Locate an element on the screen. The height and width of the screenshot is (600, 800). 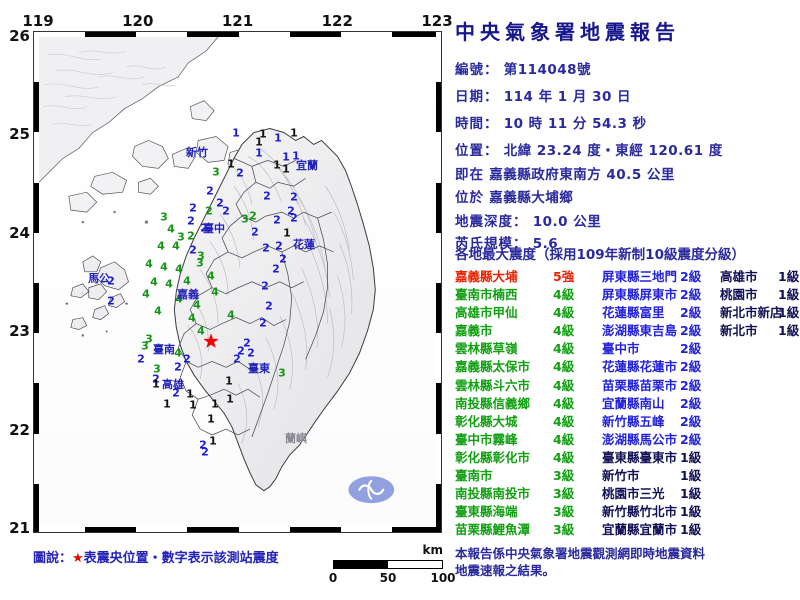
meta-label: 編號： is located at coordinates (477, 70).